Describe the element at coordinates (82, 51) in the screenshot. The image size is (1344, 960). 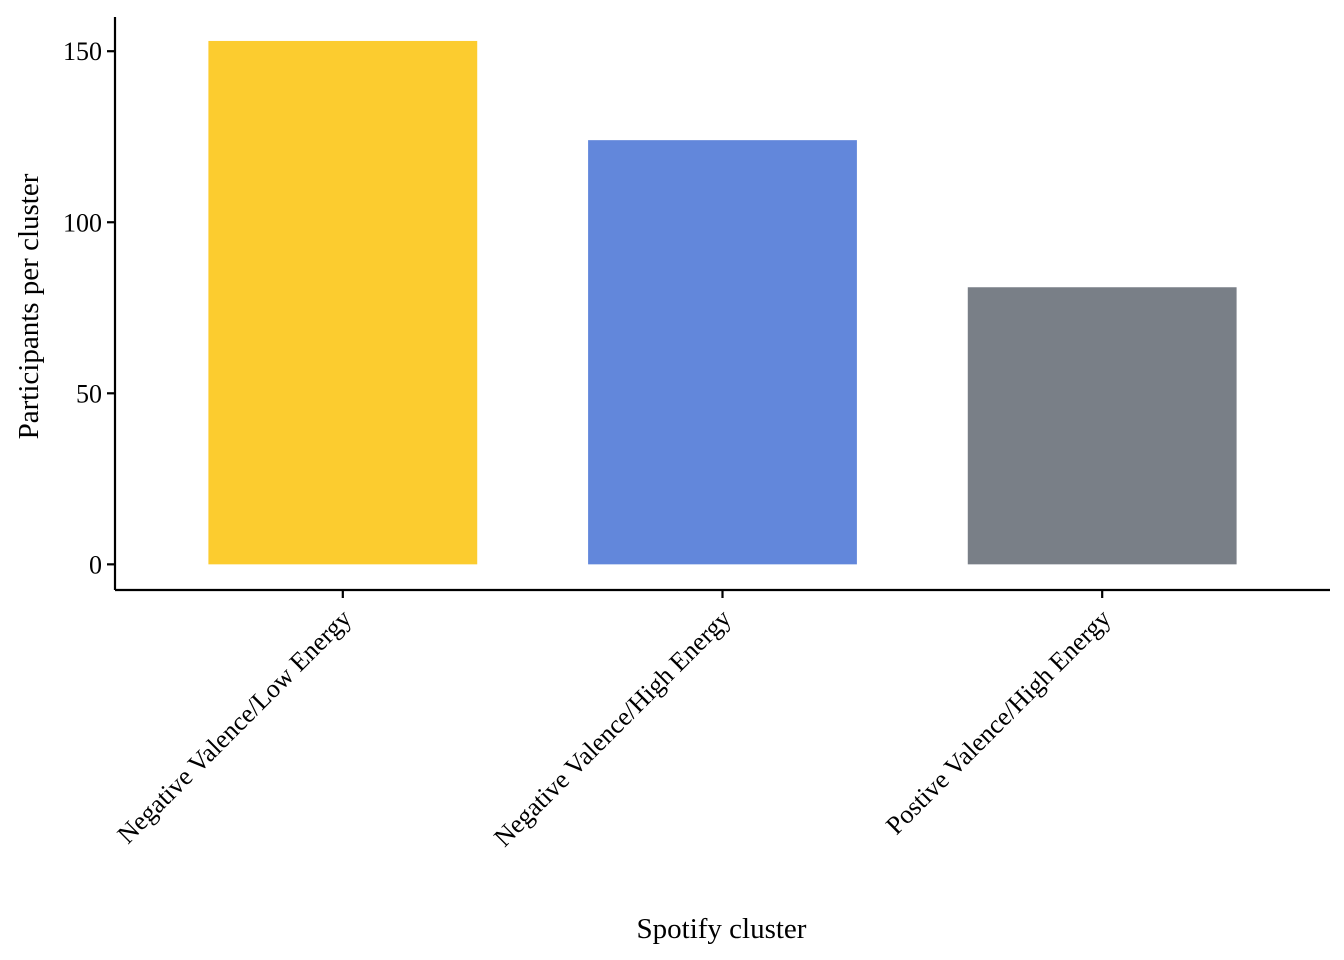
I see `y-tick-label: 150` at that location.